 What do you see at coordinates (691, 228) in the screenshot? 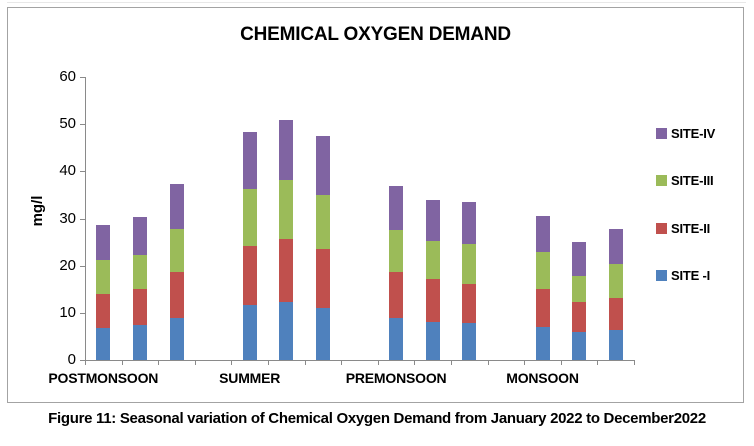
I see `legend-label: SITE-II` at bounding box center [691, 228].